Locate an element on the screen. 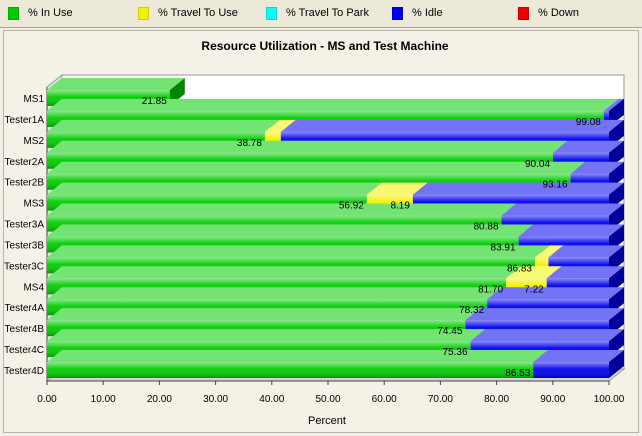 The image size is (642, 436). legend-label: % Travel To Park is located at coordinates (327, 13).